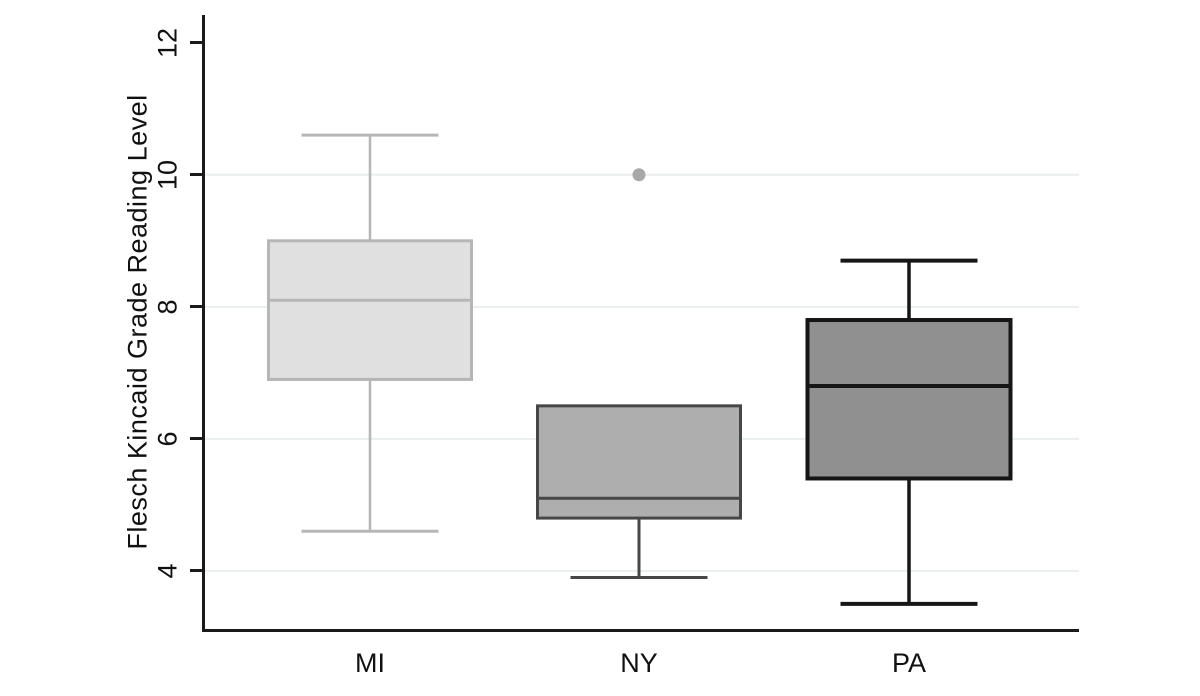 Image resolution: width=1200 pixels, height=696 pixels. I want to click on y-tick-label-10: 10, so click(167, 174).